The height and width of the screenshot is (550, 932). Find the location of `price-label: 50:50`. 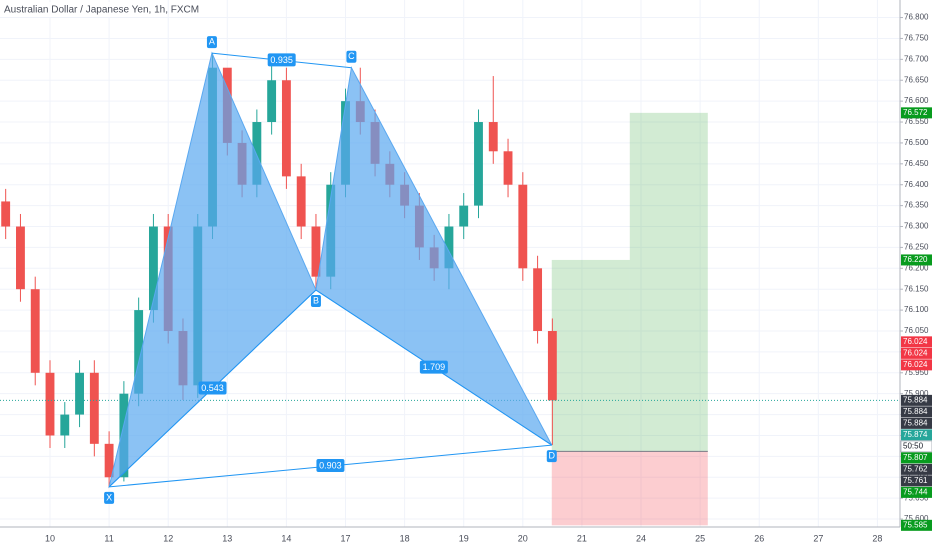

price-label: 50:50 is located at coordinates (913, 445).